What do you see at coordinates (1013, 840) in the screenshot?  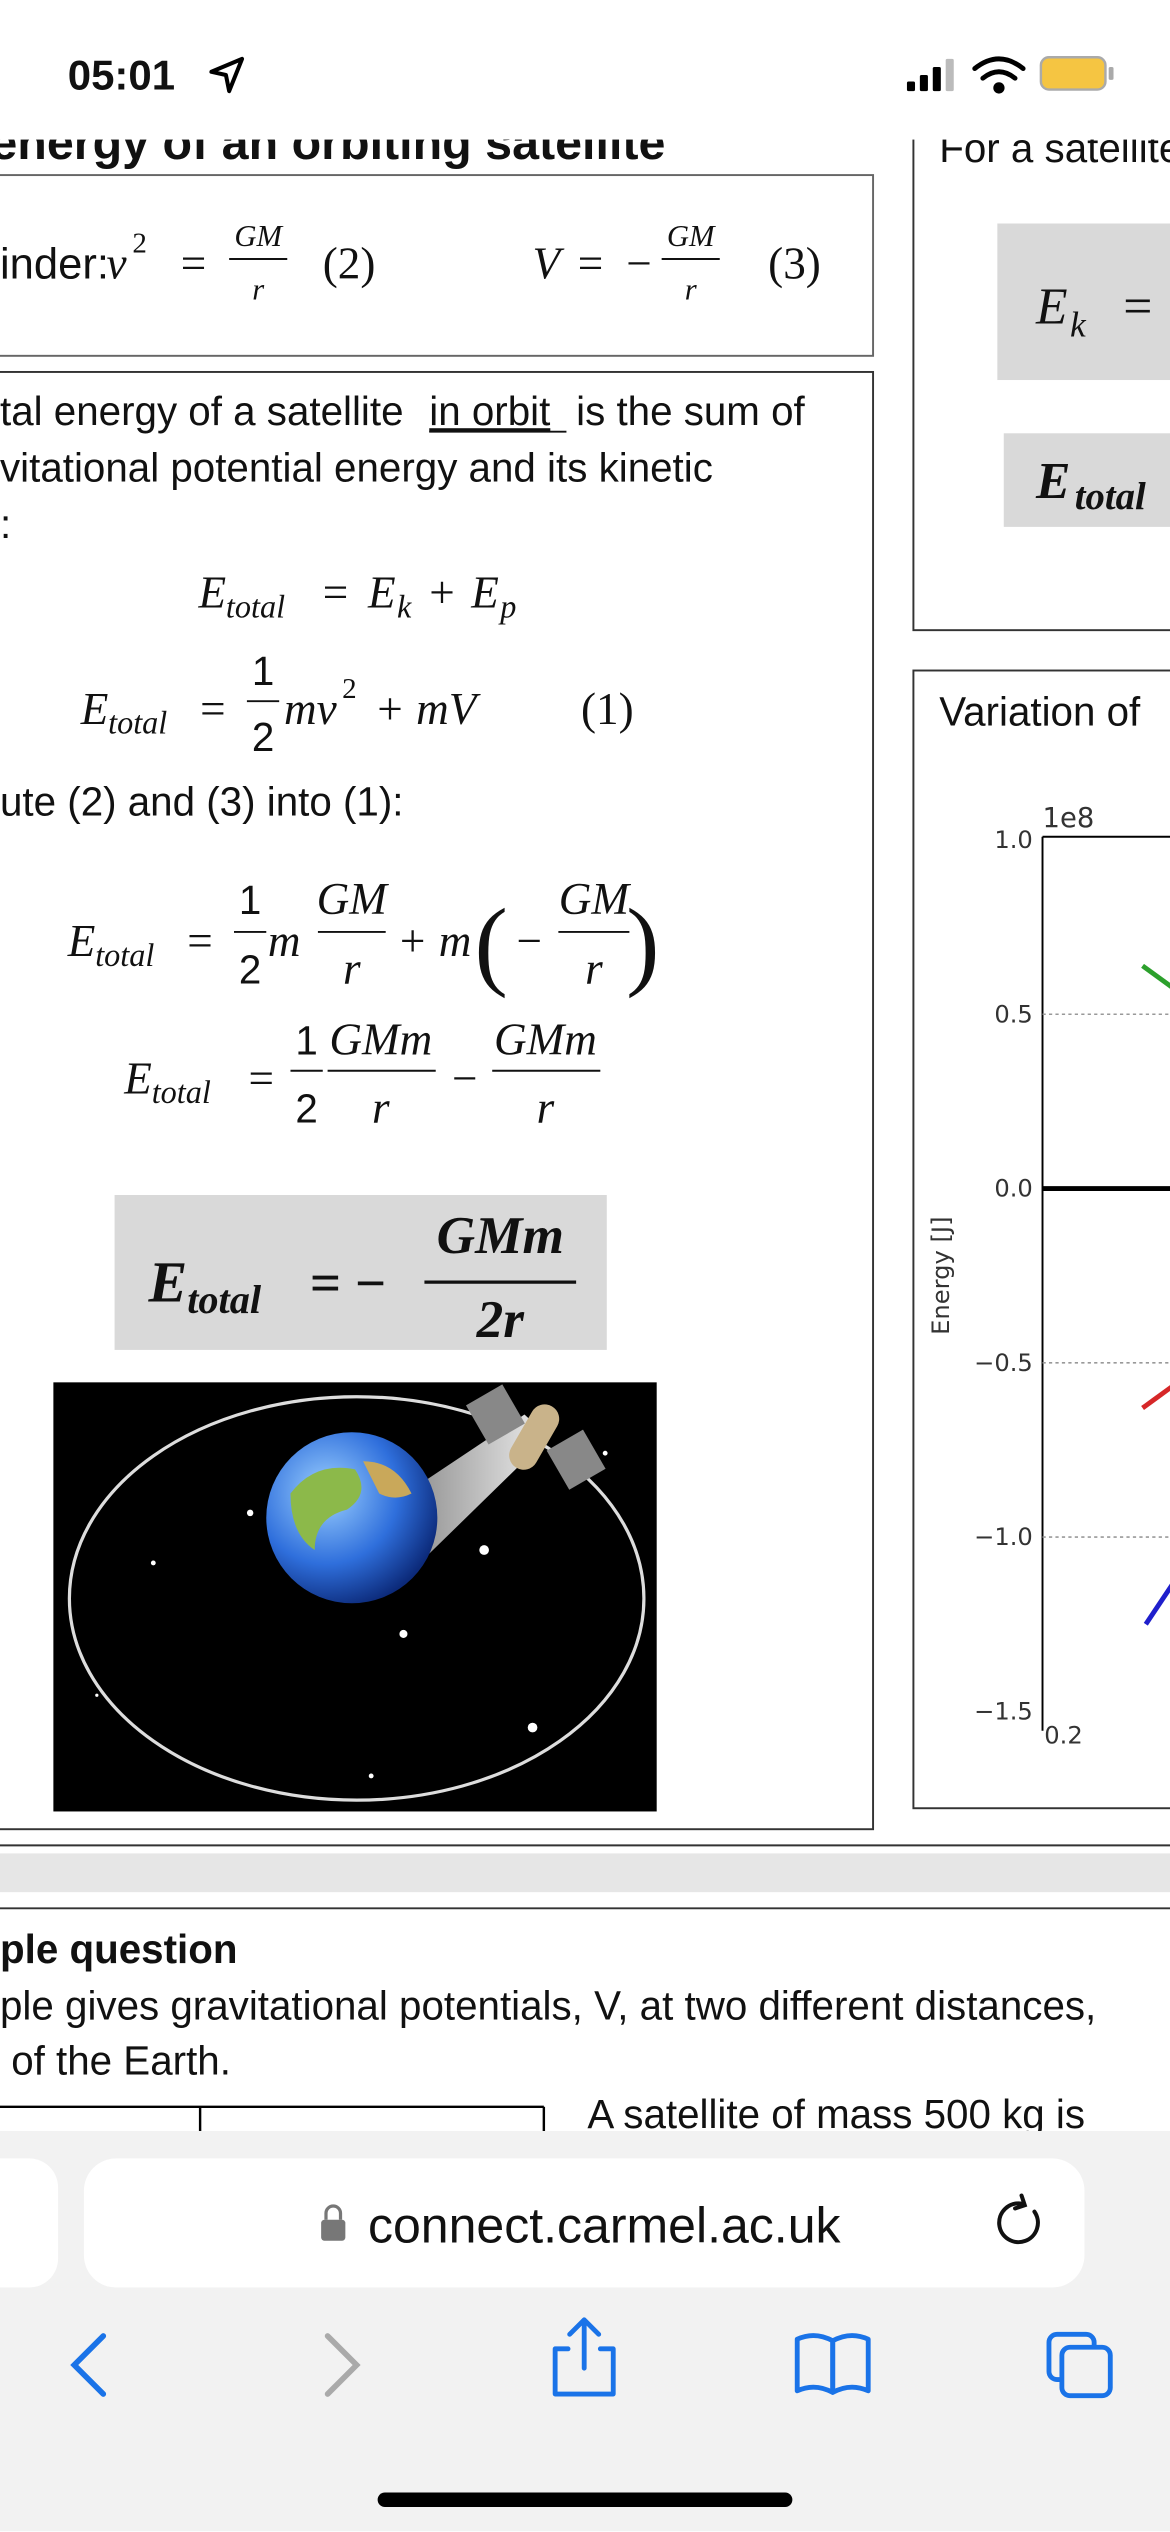 I see `y-tick-label: 1.0` at bounding box center [1013, 840].